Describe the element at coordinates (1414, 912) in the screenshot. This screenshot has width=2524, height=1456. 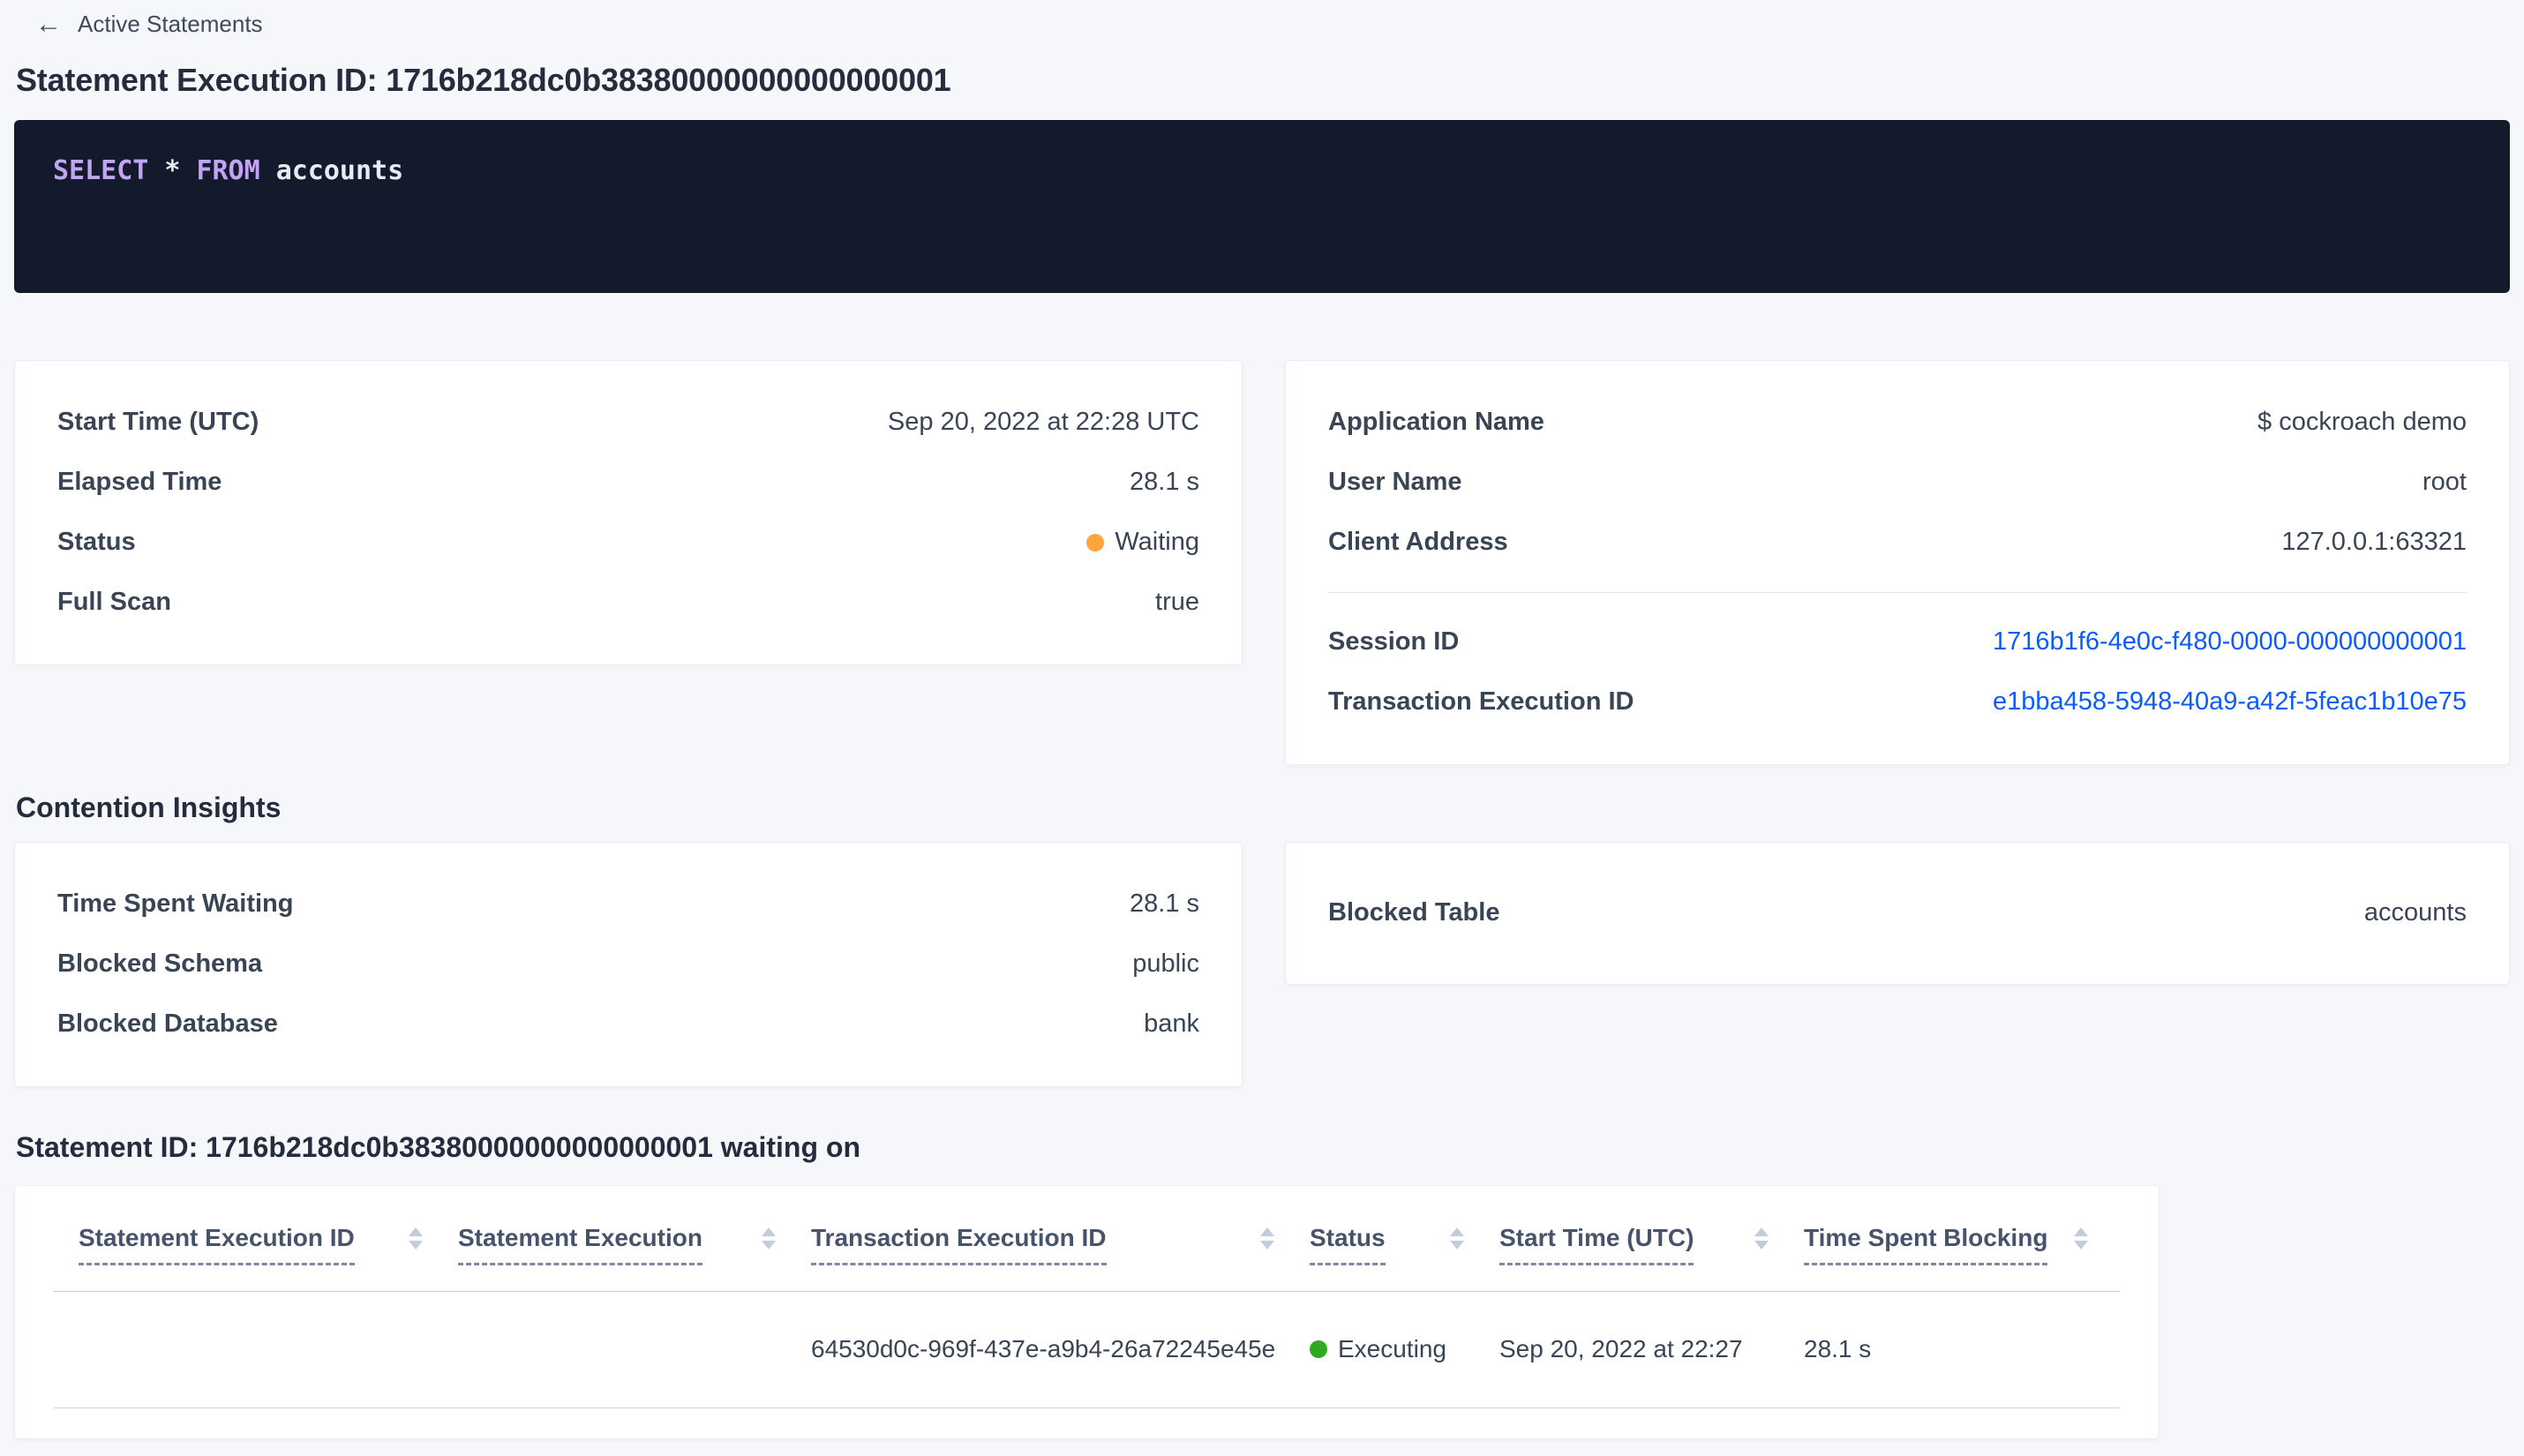
I see `blocked-table-label: Blocked Table` at that location.